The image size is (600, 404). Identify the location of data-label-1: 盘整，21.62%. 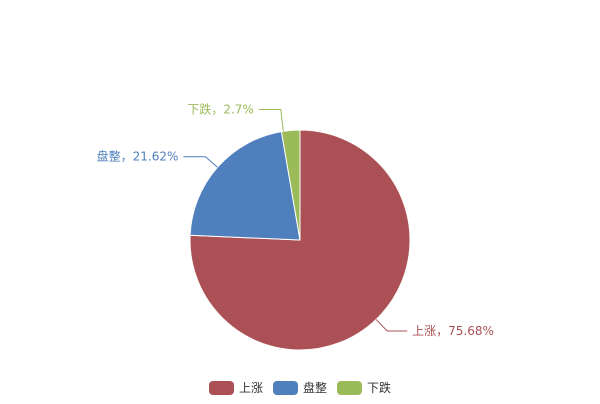
(138, 156).